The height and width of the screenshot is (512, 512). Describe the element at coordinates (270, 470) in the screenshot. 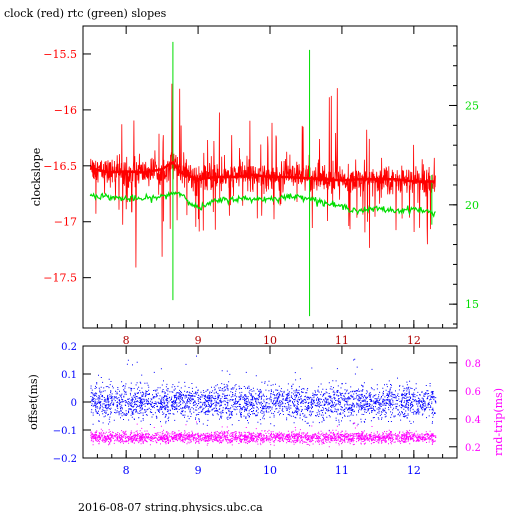

I see `bottom-x-tick-label: 10` at that location.